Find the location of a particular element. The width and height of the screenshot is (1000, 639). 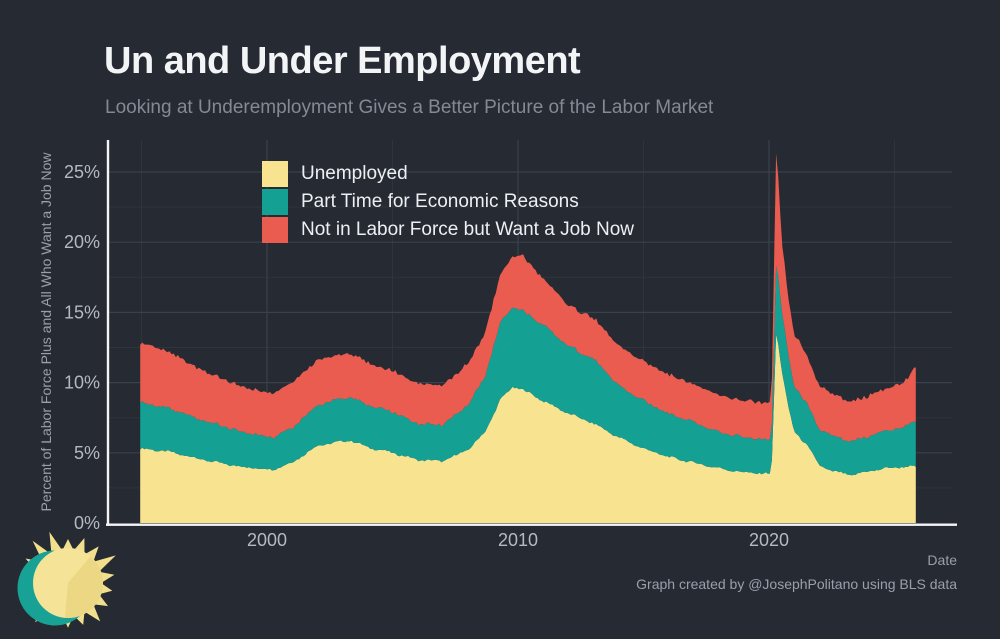

legend-swatch-want-job is located at coordinates (275, 229).